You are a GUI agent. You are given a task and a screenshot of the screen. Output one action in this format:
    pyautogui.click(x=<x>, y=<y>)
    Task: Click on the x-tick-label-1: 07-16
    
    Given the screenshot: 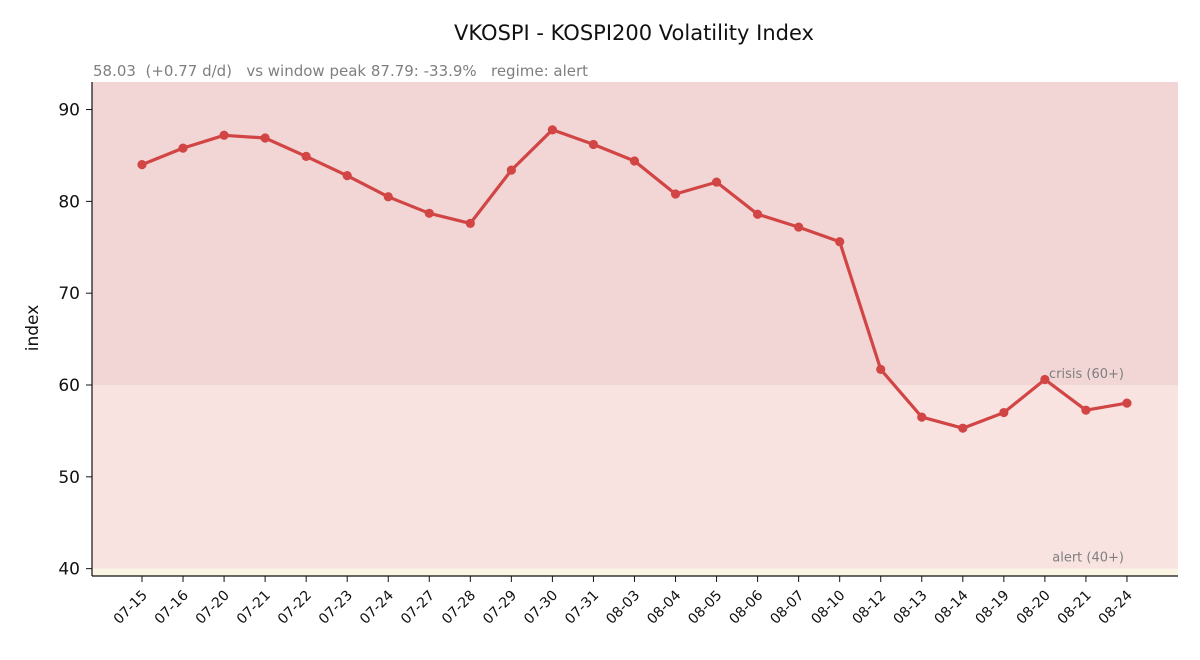 What is the action you would take?
    pyautogui.click(x=172, y=607)
    